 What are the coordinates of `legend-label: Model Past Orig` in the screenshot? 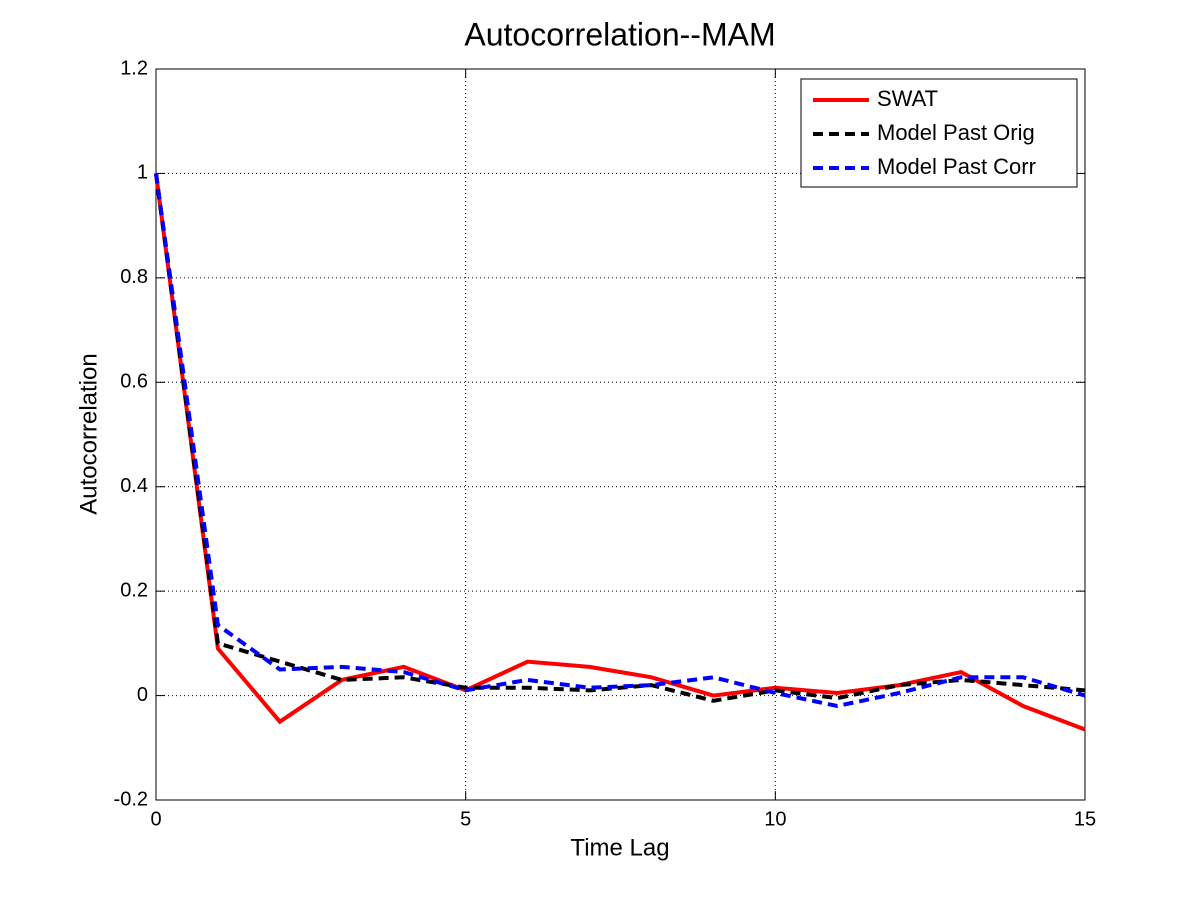 It's located at (956, 132).